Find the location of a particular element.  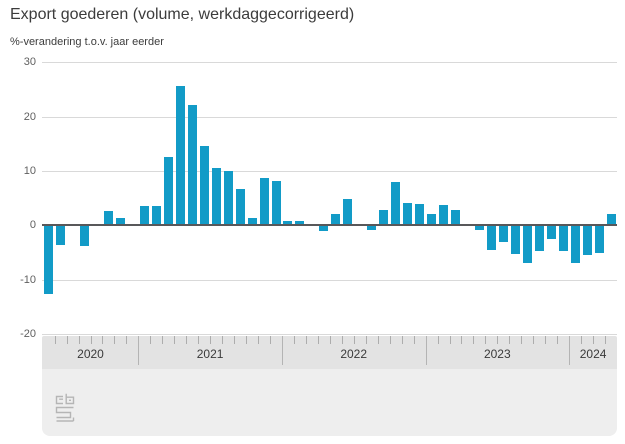

zero-line is located at coordinates (329, 225).